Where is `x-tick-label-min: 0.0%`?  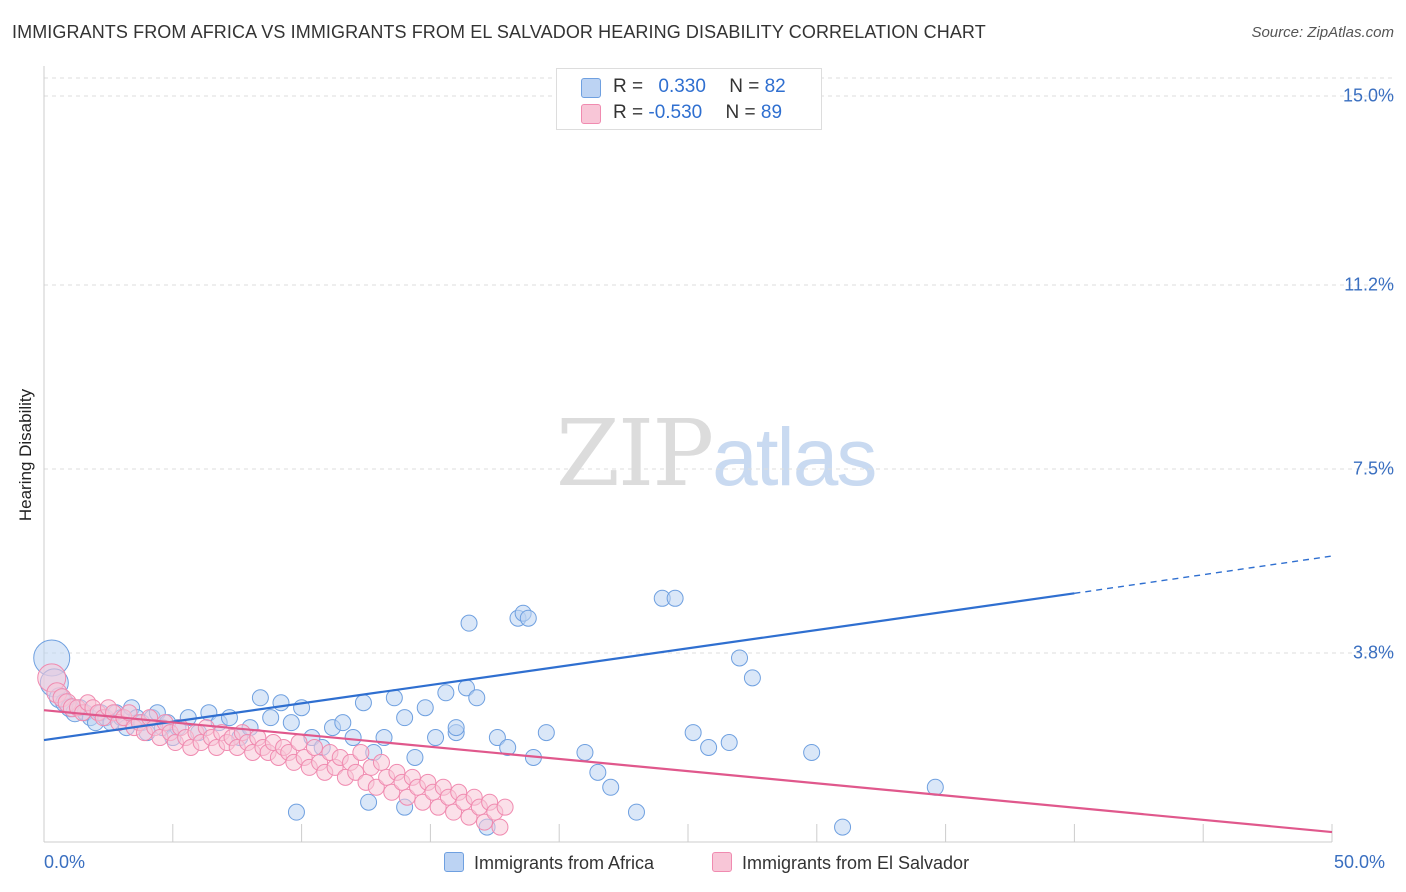 x-tick-label-min: 0.0% is located at coordinates (65, 862).